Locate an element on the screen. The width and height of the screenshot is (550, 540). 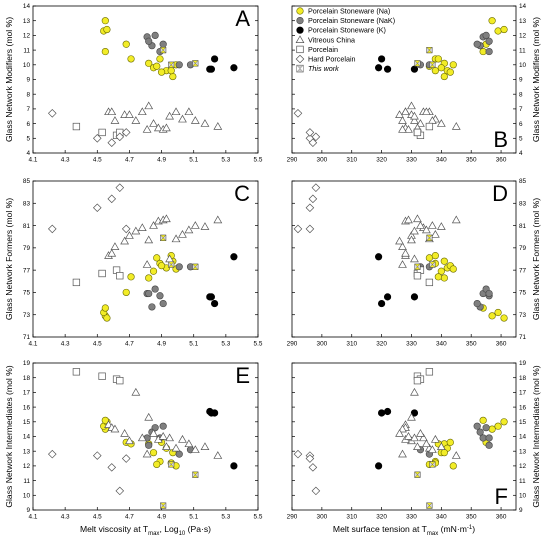
legend-item-k: Porcelain Stoneware (K) is located at coordinates (341, 30).